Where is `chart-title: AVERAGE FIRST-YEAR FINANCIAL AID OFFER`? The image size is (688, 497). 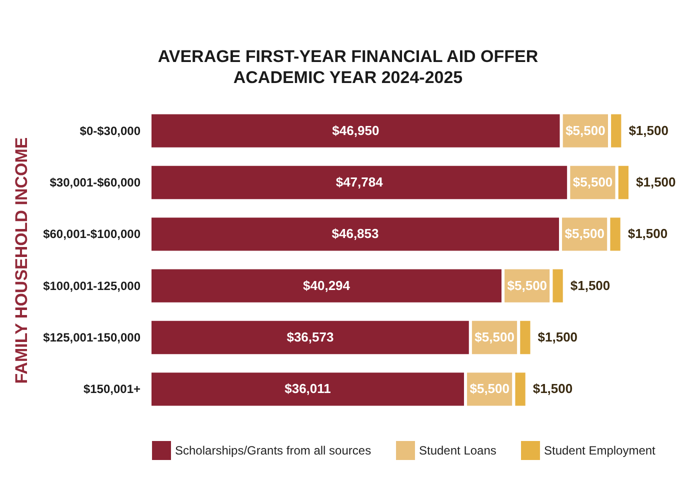
chart-title: AVERAGE FIRST-YEAR FINANCIAL AID OFFER is located at coordinates (348, 56).